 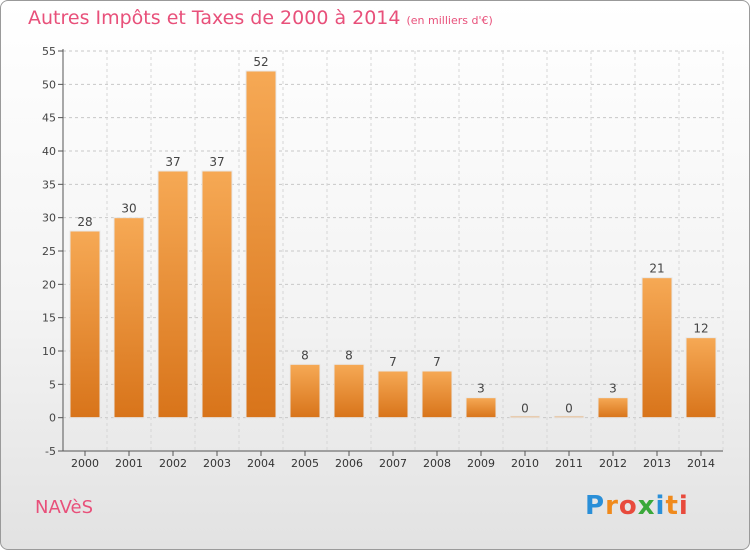 I want to click on data-label-2009: 3, so click(x=481, y=389).